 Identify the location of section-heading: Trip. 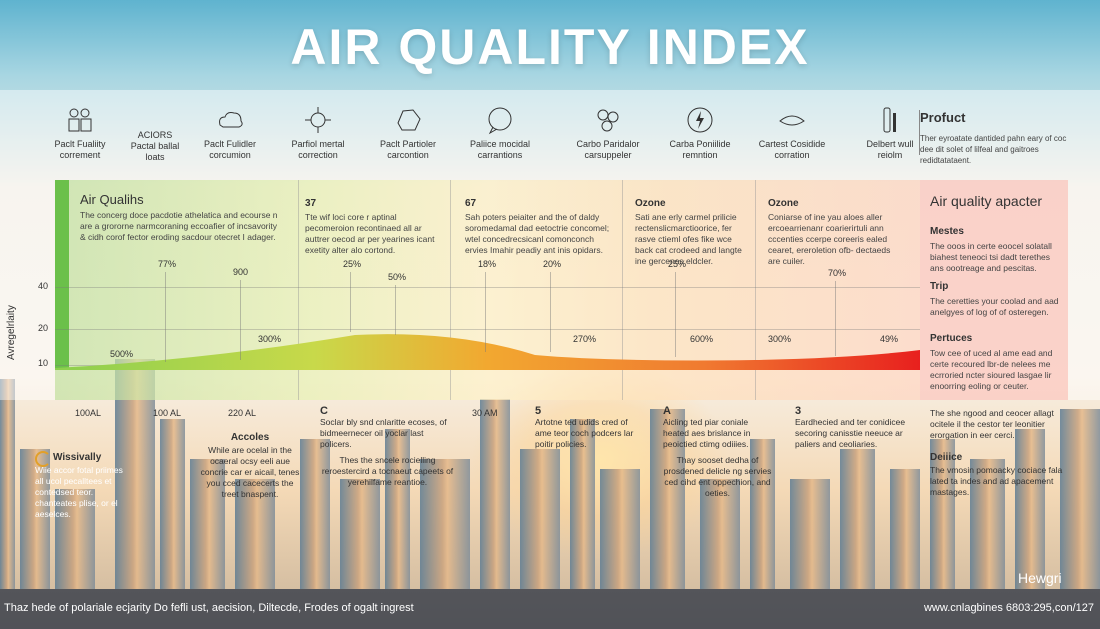
(939, 286).